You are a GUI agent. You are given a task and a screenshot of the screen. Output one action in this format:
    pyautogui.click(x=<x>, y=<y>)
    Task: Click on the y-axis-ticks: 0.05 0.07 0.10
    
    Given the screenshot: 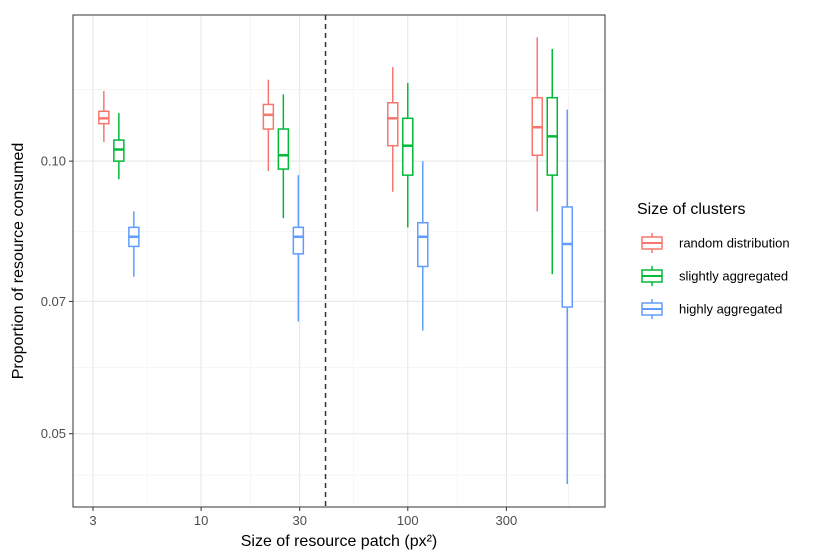 What is the action you would take?
    pyautogui.click(x=57, y=297)
    